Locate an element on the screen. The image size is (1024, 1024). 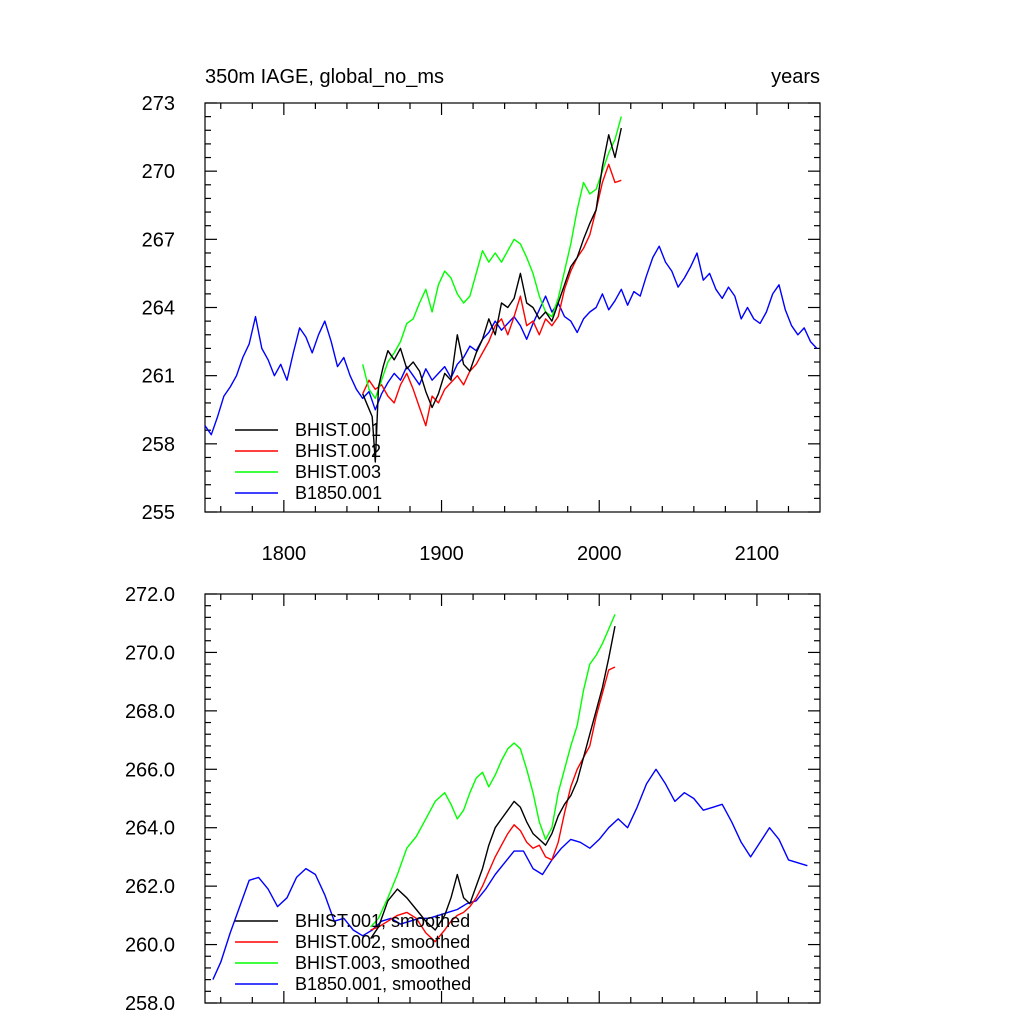
y-tick-label: 255 is located at coordinates (158, 513).